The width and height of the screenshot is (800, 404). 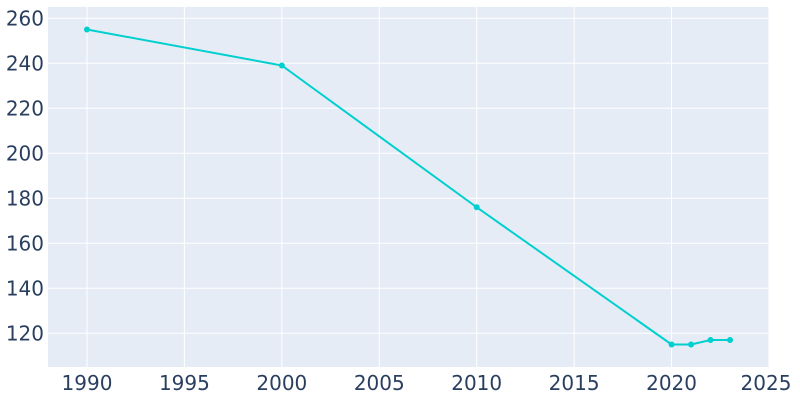 I want to click on x-tick-label: 2025, so click(x=766, y=383).